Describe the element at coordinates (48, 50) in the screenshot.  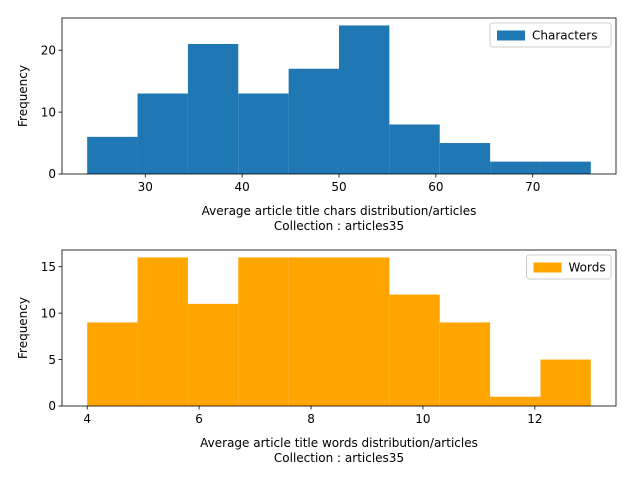
I see `y-tick-label: 20` at that location.